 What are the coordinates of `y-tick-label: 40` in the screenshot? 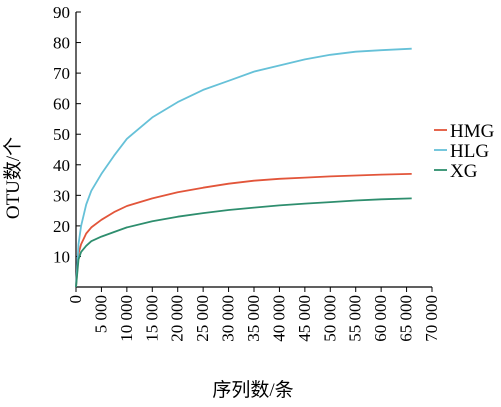 It's located at (61, 165).